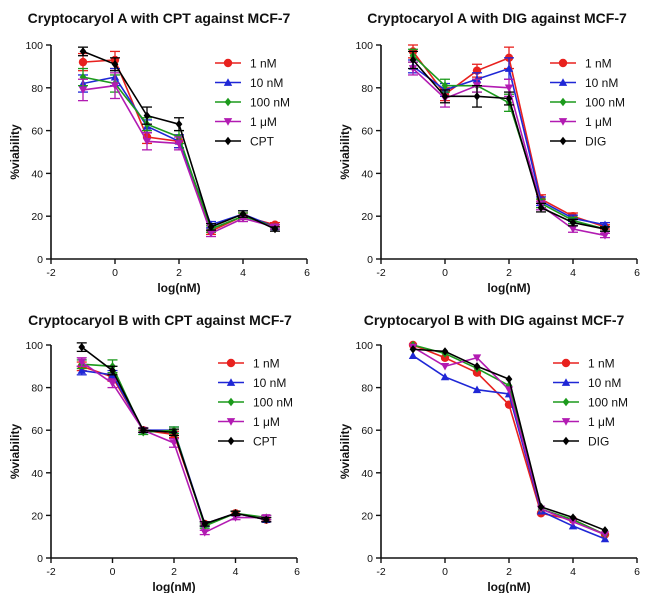  What do you see at coordinates (581, 122) in the screenshot?
I see `legend-item: 1 μM` at bounding box center [581, 122].